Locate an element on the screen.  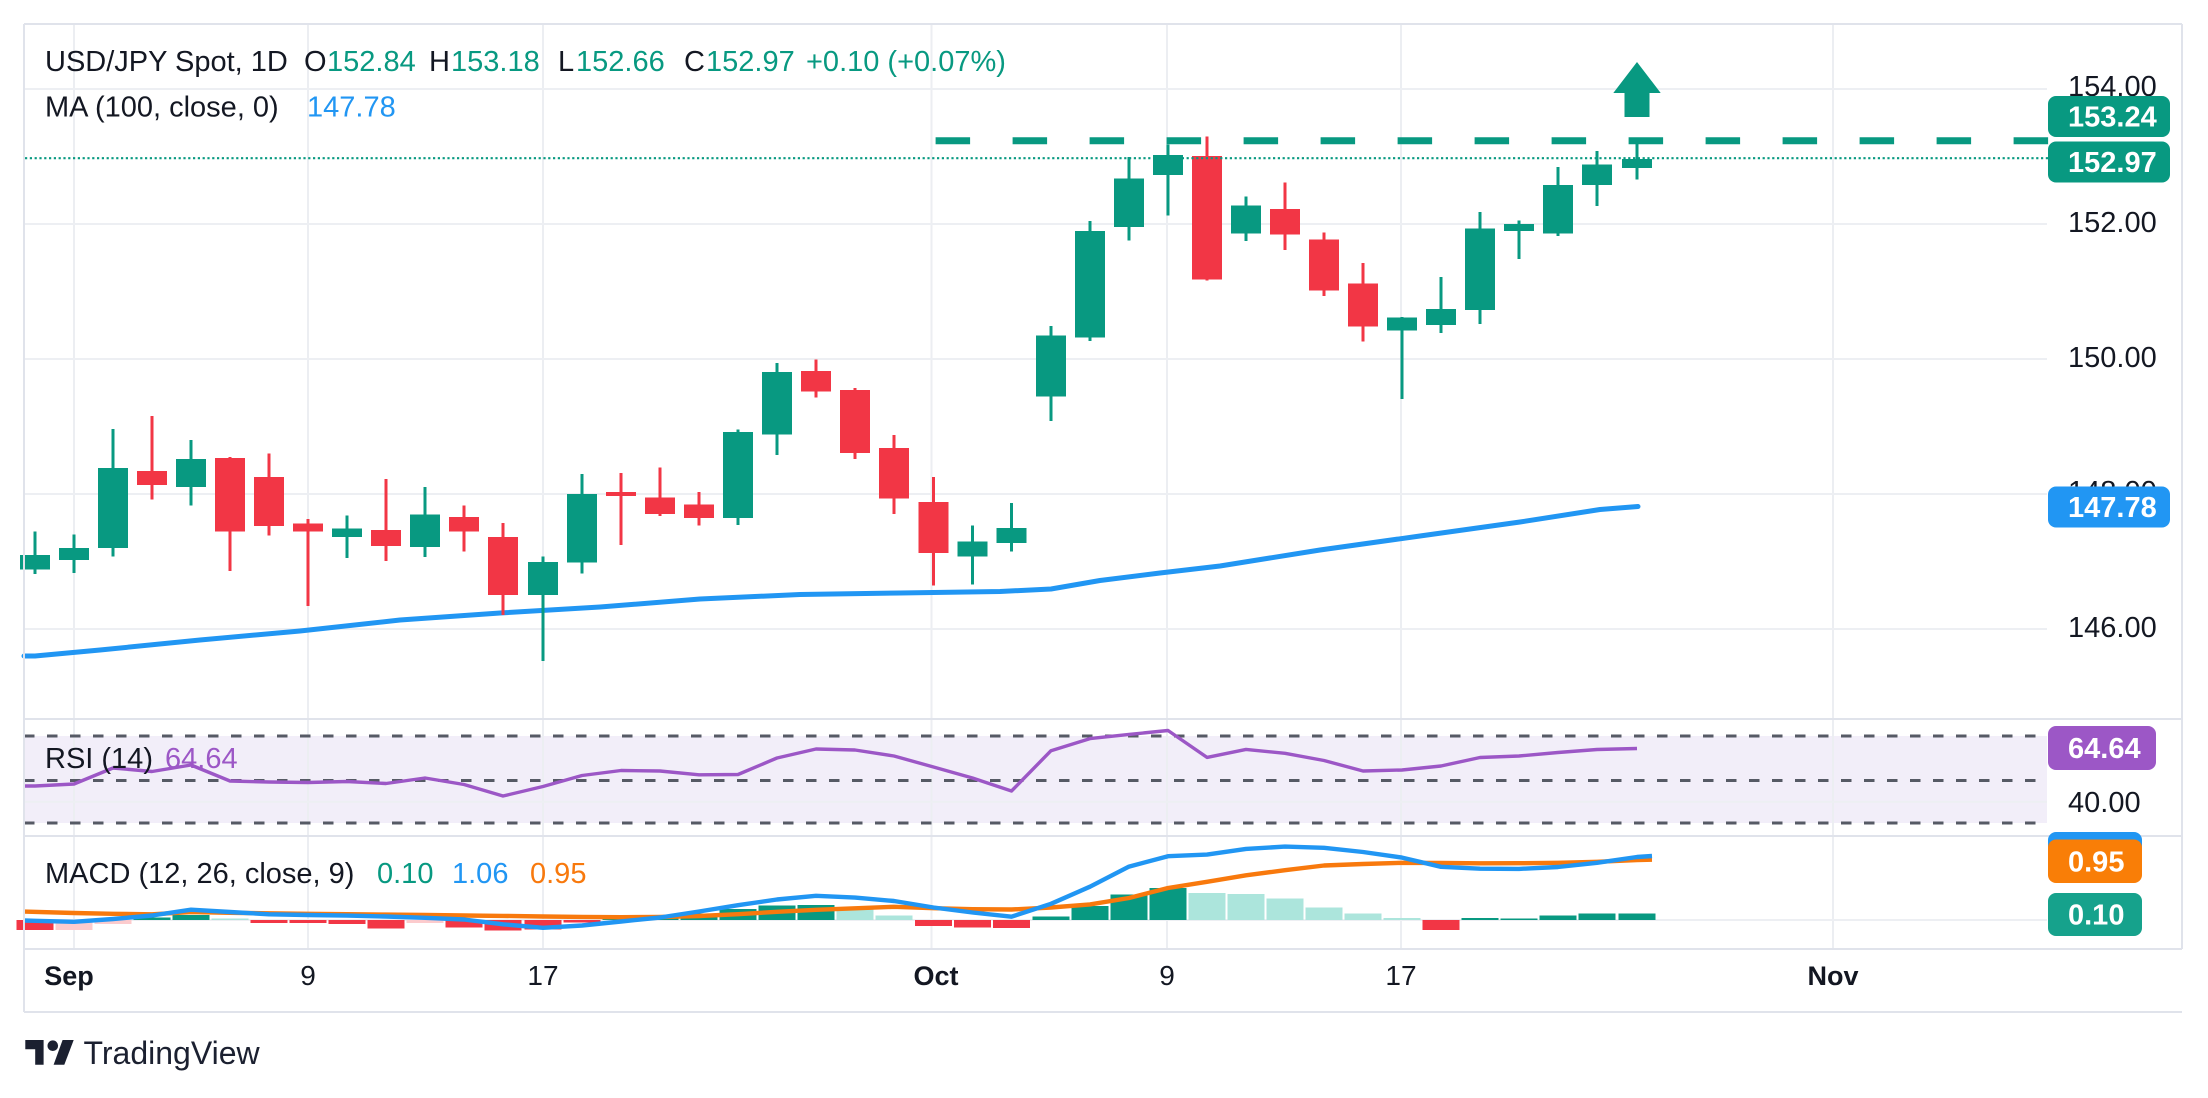
svg-text: L is located at coordinates (566, 62).